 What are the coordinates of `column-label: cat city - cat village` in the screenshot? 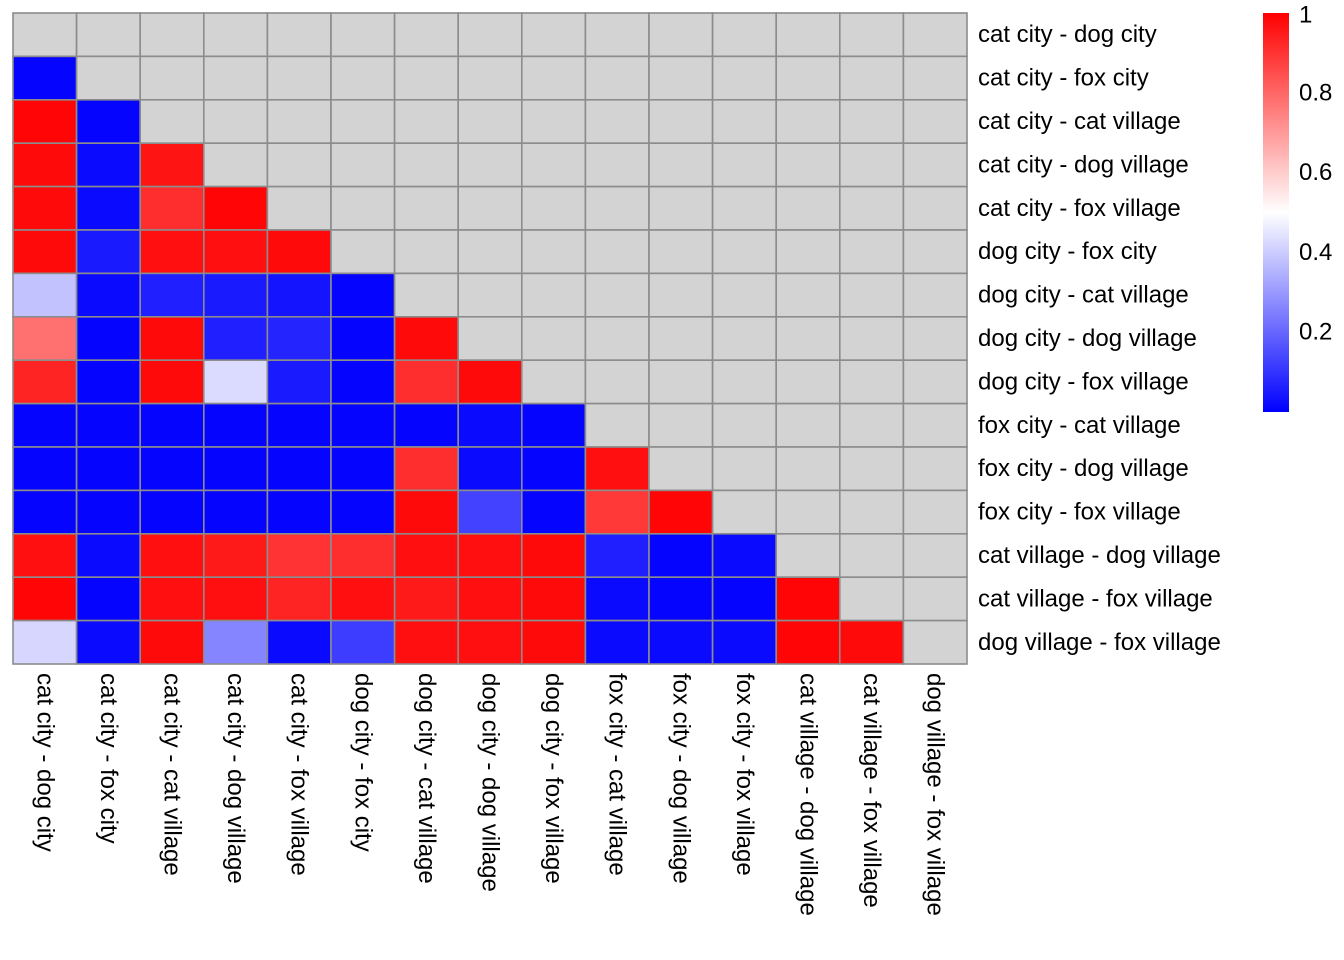 It's located at (172, 774).